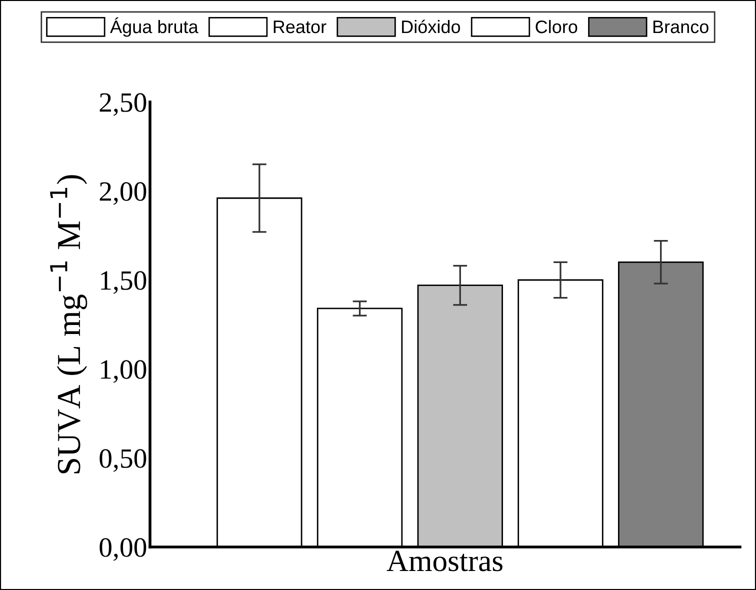 The width and height of the screenshot is (756, 590). I want to click on y-tick-label: 0,00, so click(123, 549).